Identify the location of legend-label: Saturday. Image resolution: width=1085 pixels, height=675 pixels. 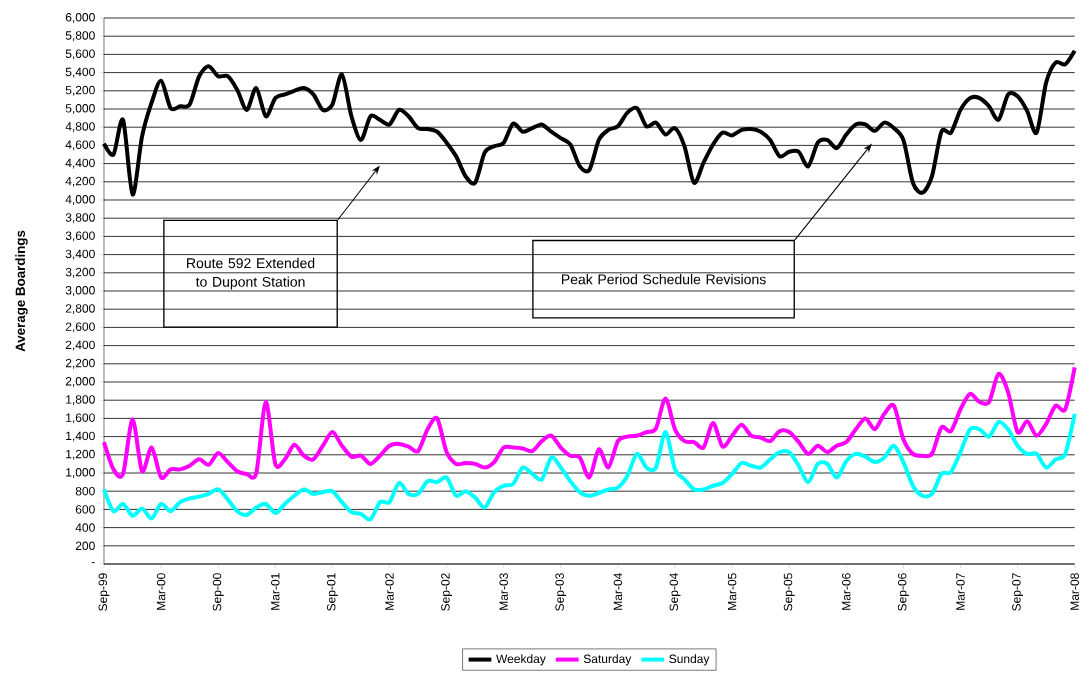
(607, 660).